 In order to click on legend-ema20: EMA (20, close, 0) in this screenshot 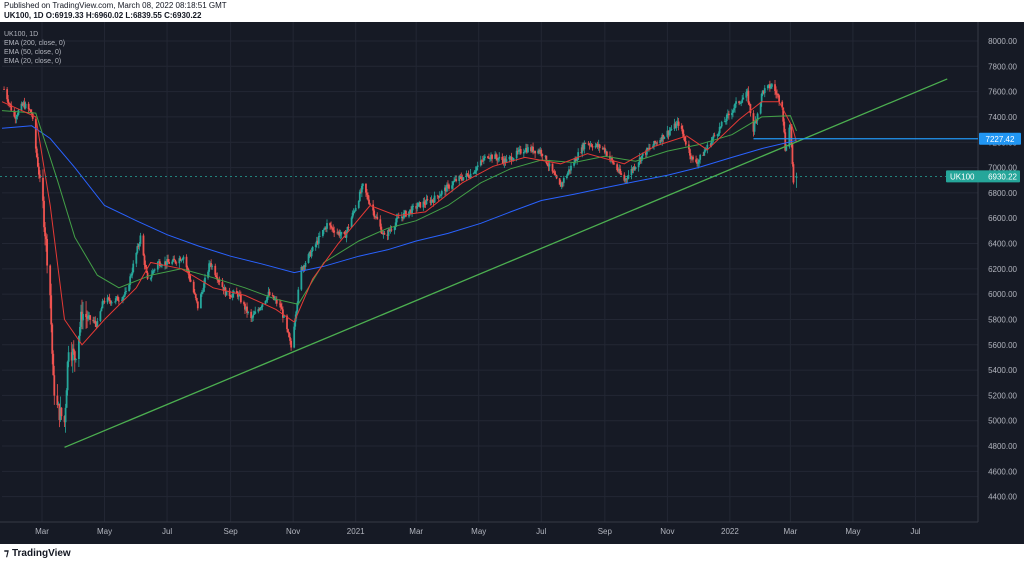, I will do `click(33, 61)`.